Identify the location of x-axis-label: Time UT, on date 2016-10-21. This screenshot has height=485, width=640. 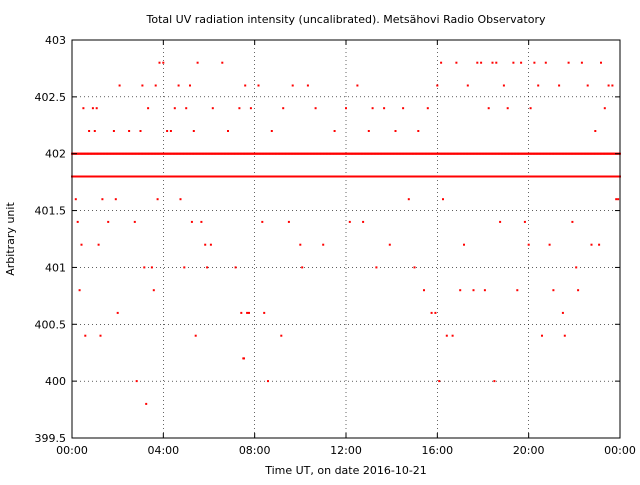
(345, 470).